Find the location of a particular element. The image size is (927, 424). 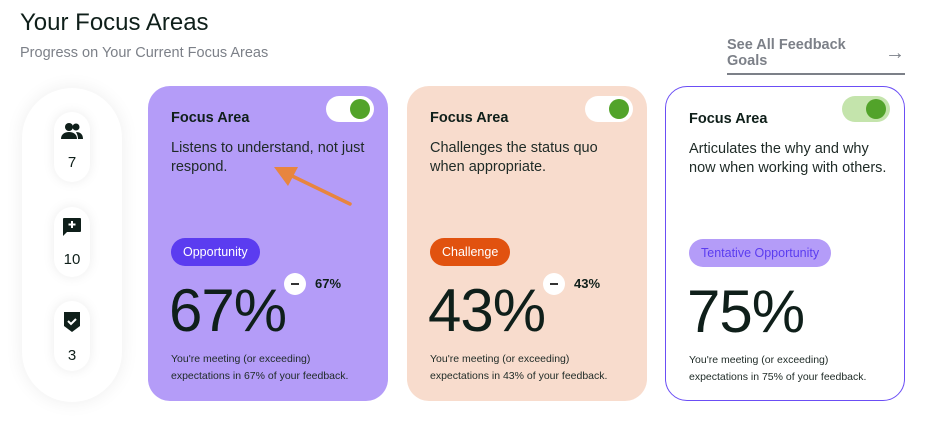

see-all-feedback-goals-link: See All Feedback Goals → is located at coordinates (816, 56).